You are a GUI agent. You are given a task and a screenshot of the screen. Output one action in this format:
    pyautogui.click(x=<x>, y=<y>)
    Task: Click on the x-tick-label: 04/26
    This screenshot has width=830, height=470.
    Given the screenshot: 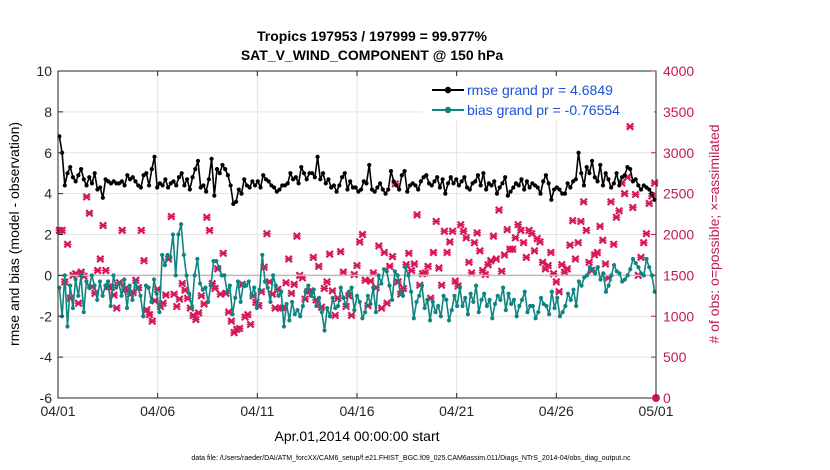 What is the action you would take?
    pyautogui.click(x=556, y=411)
    